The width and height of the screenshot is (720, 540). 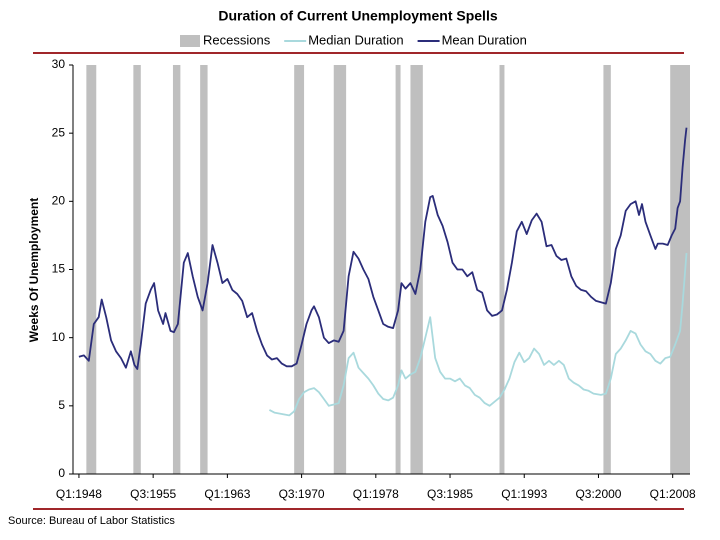 I want to click on legend-label: Mean Duration, so click(x=484, y=39).